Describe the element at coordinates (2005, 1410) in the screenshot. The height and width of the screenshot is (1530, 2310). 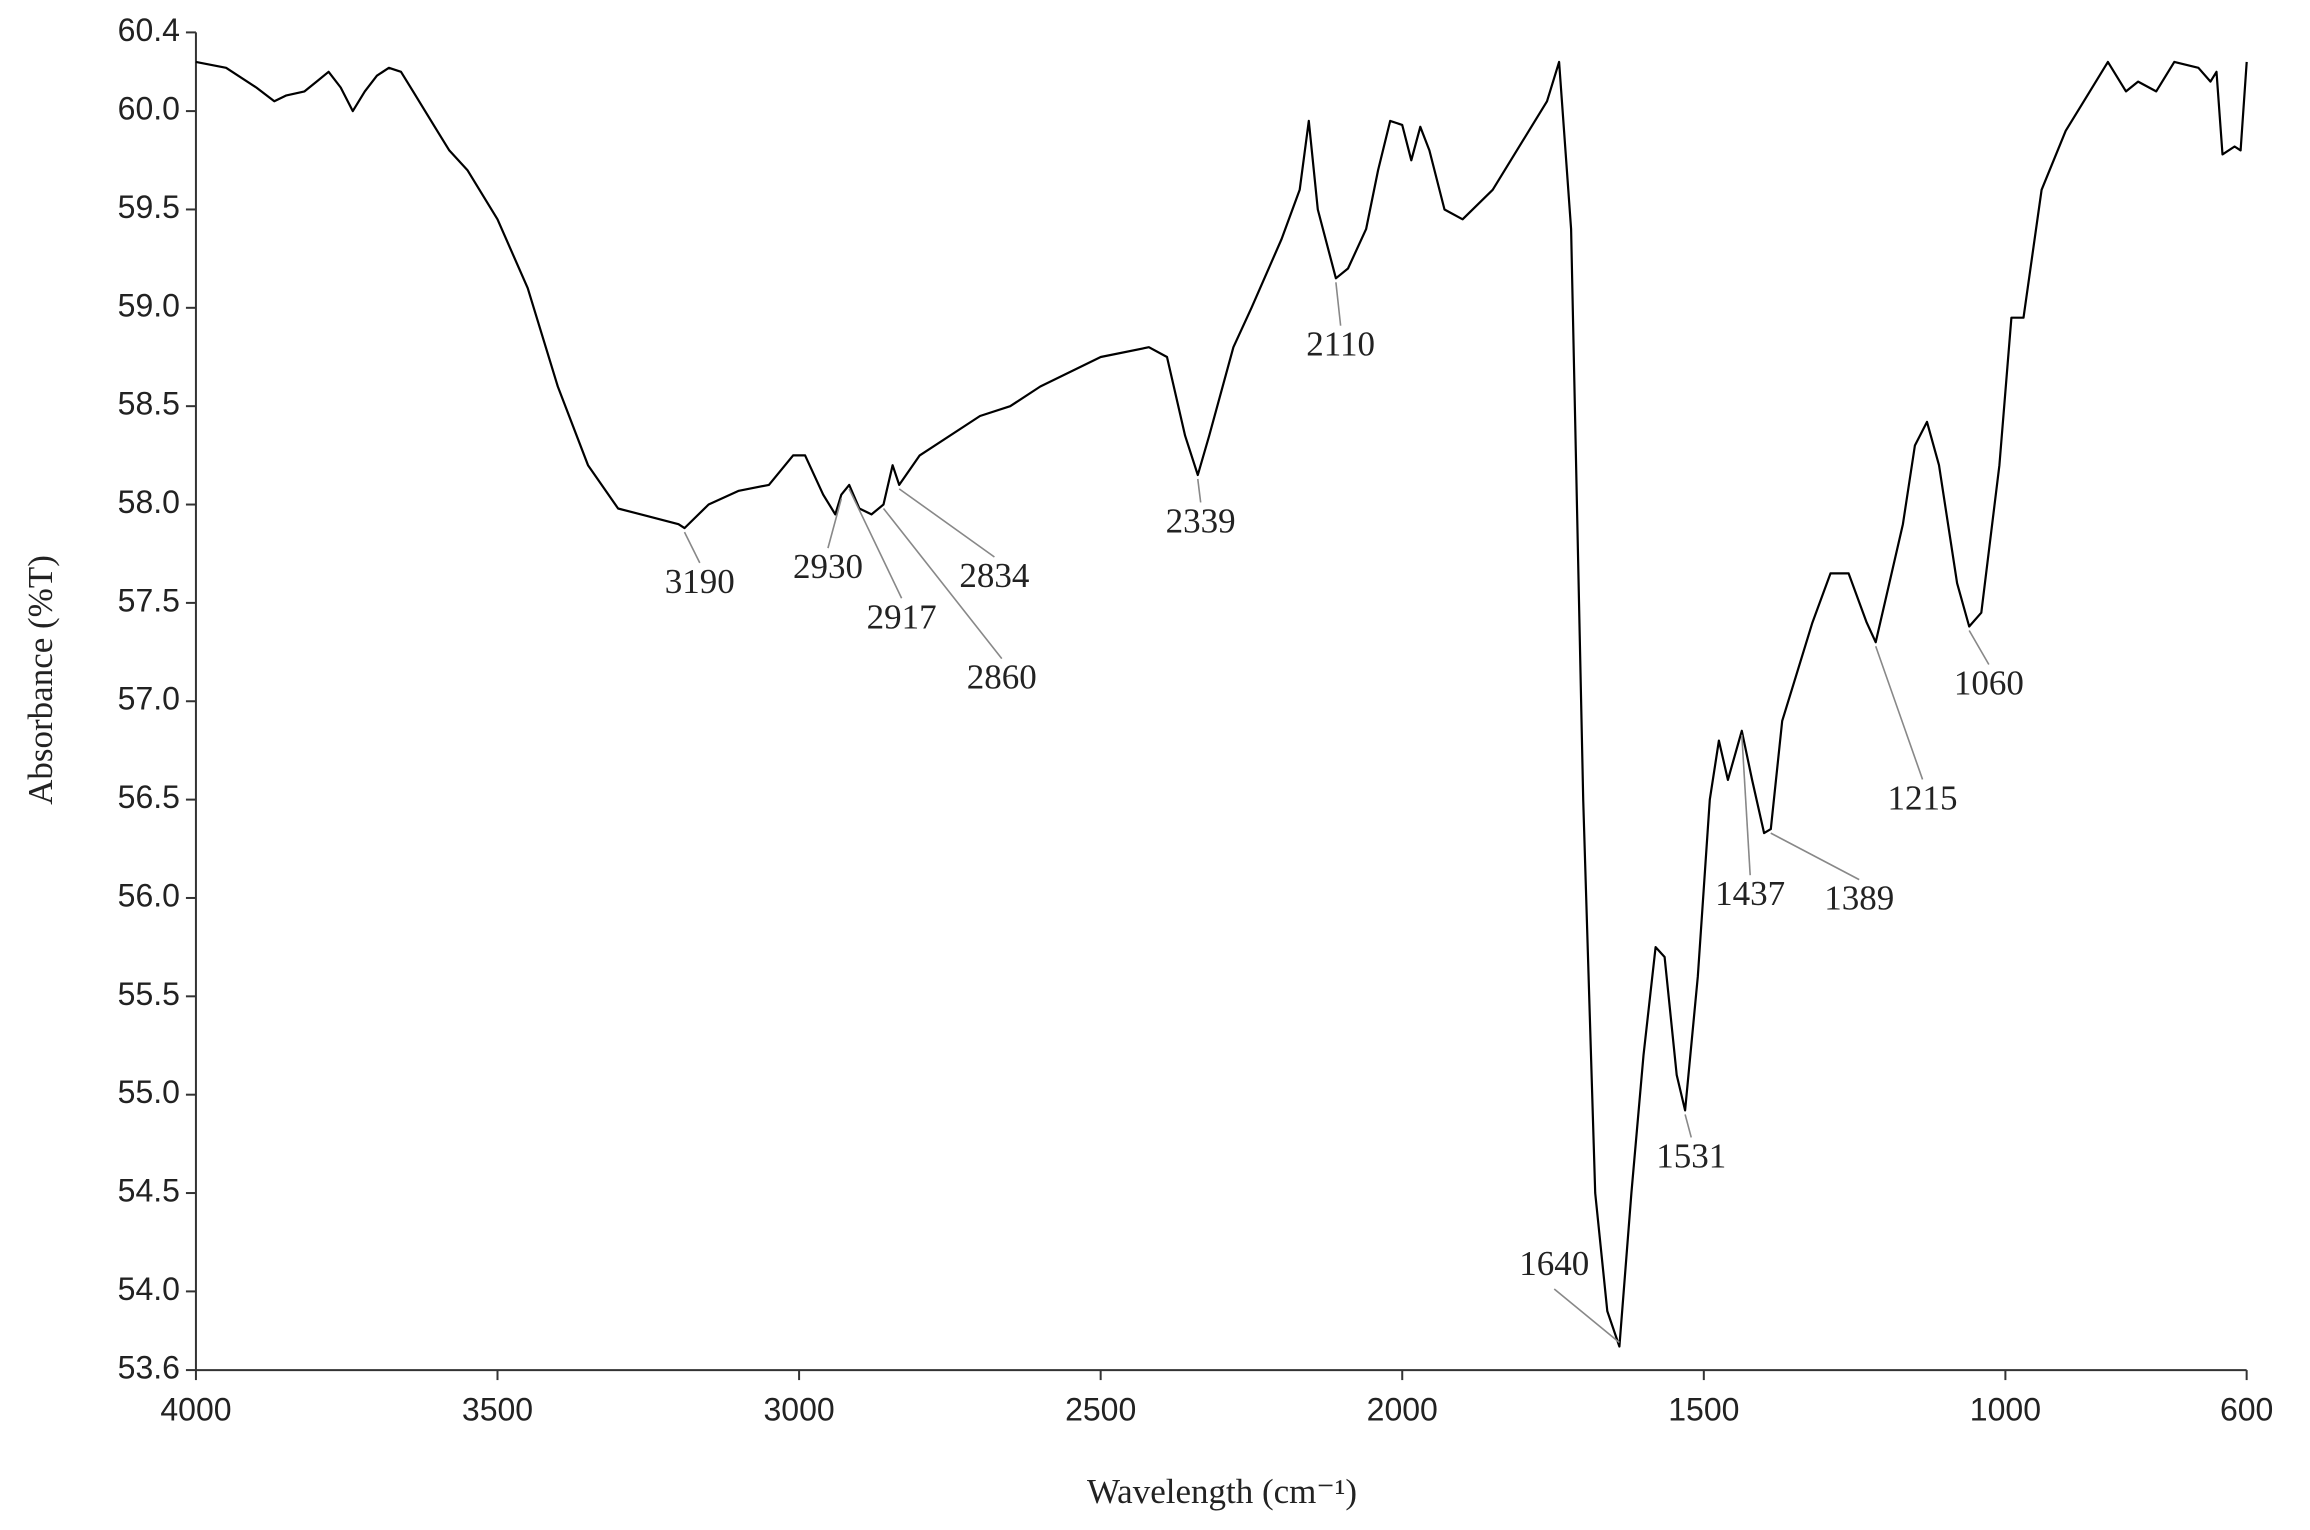
I see `x-tick-label: 1000` at that location.